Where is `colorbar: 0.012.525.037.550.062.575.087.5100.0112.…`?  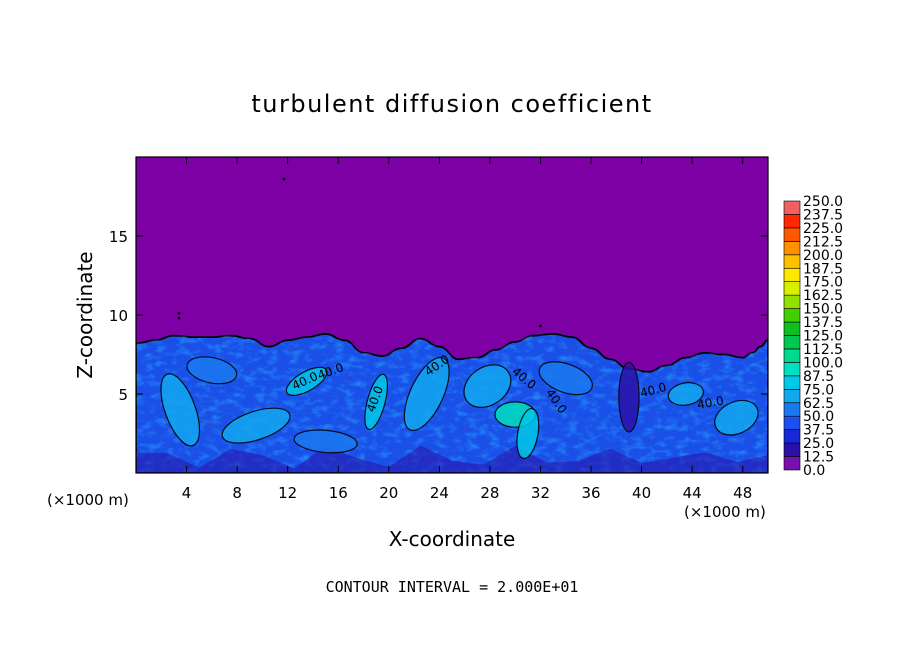
colorbar: 0.012.525.037.550.062.575.087.5100.0112.… is located at coordinates (813, 336).